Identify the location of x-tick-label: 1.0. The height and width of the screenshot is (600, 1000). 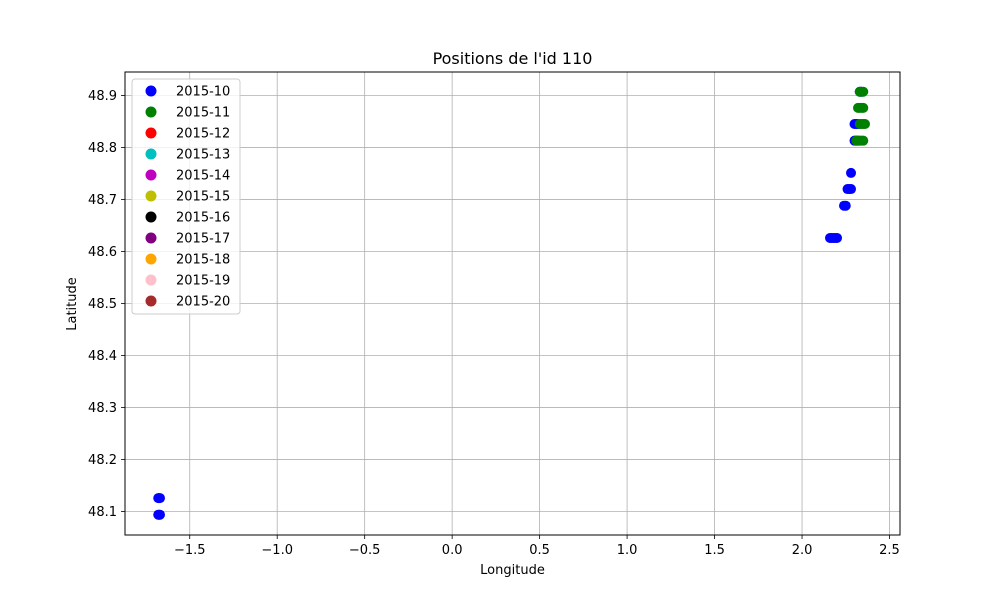
(627, 550).